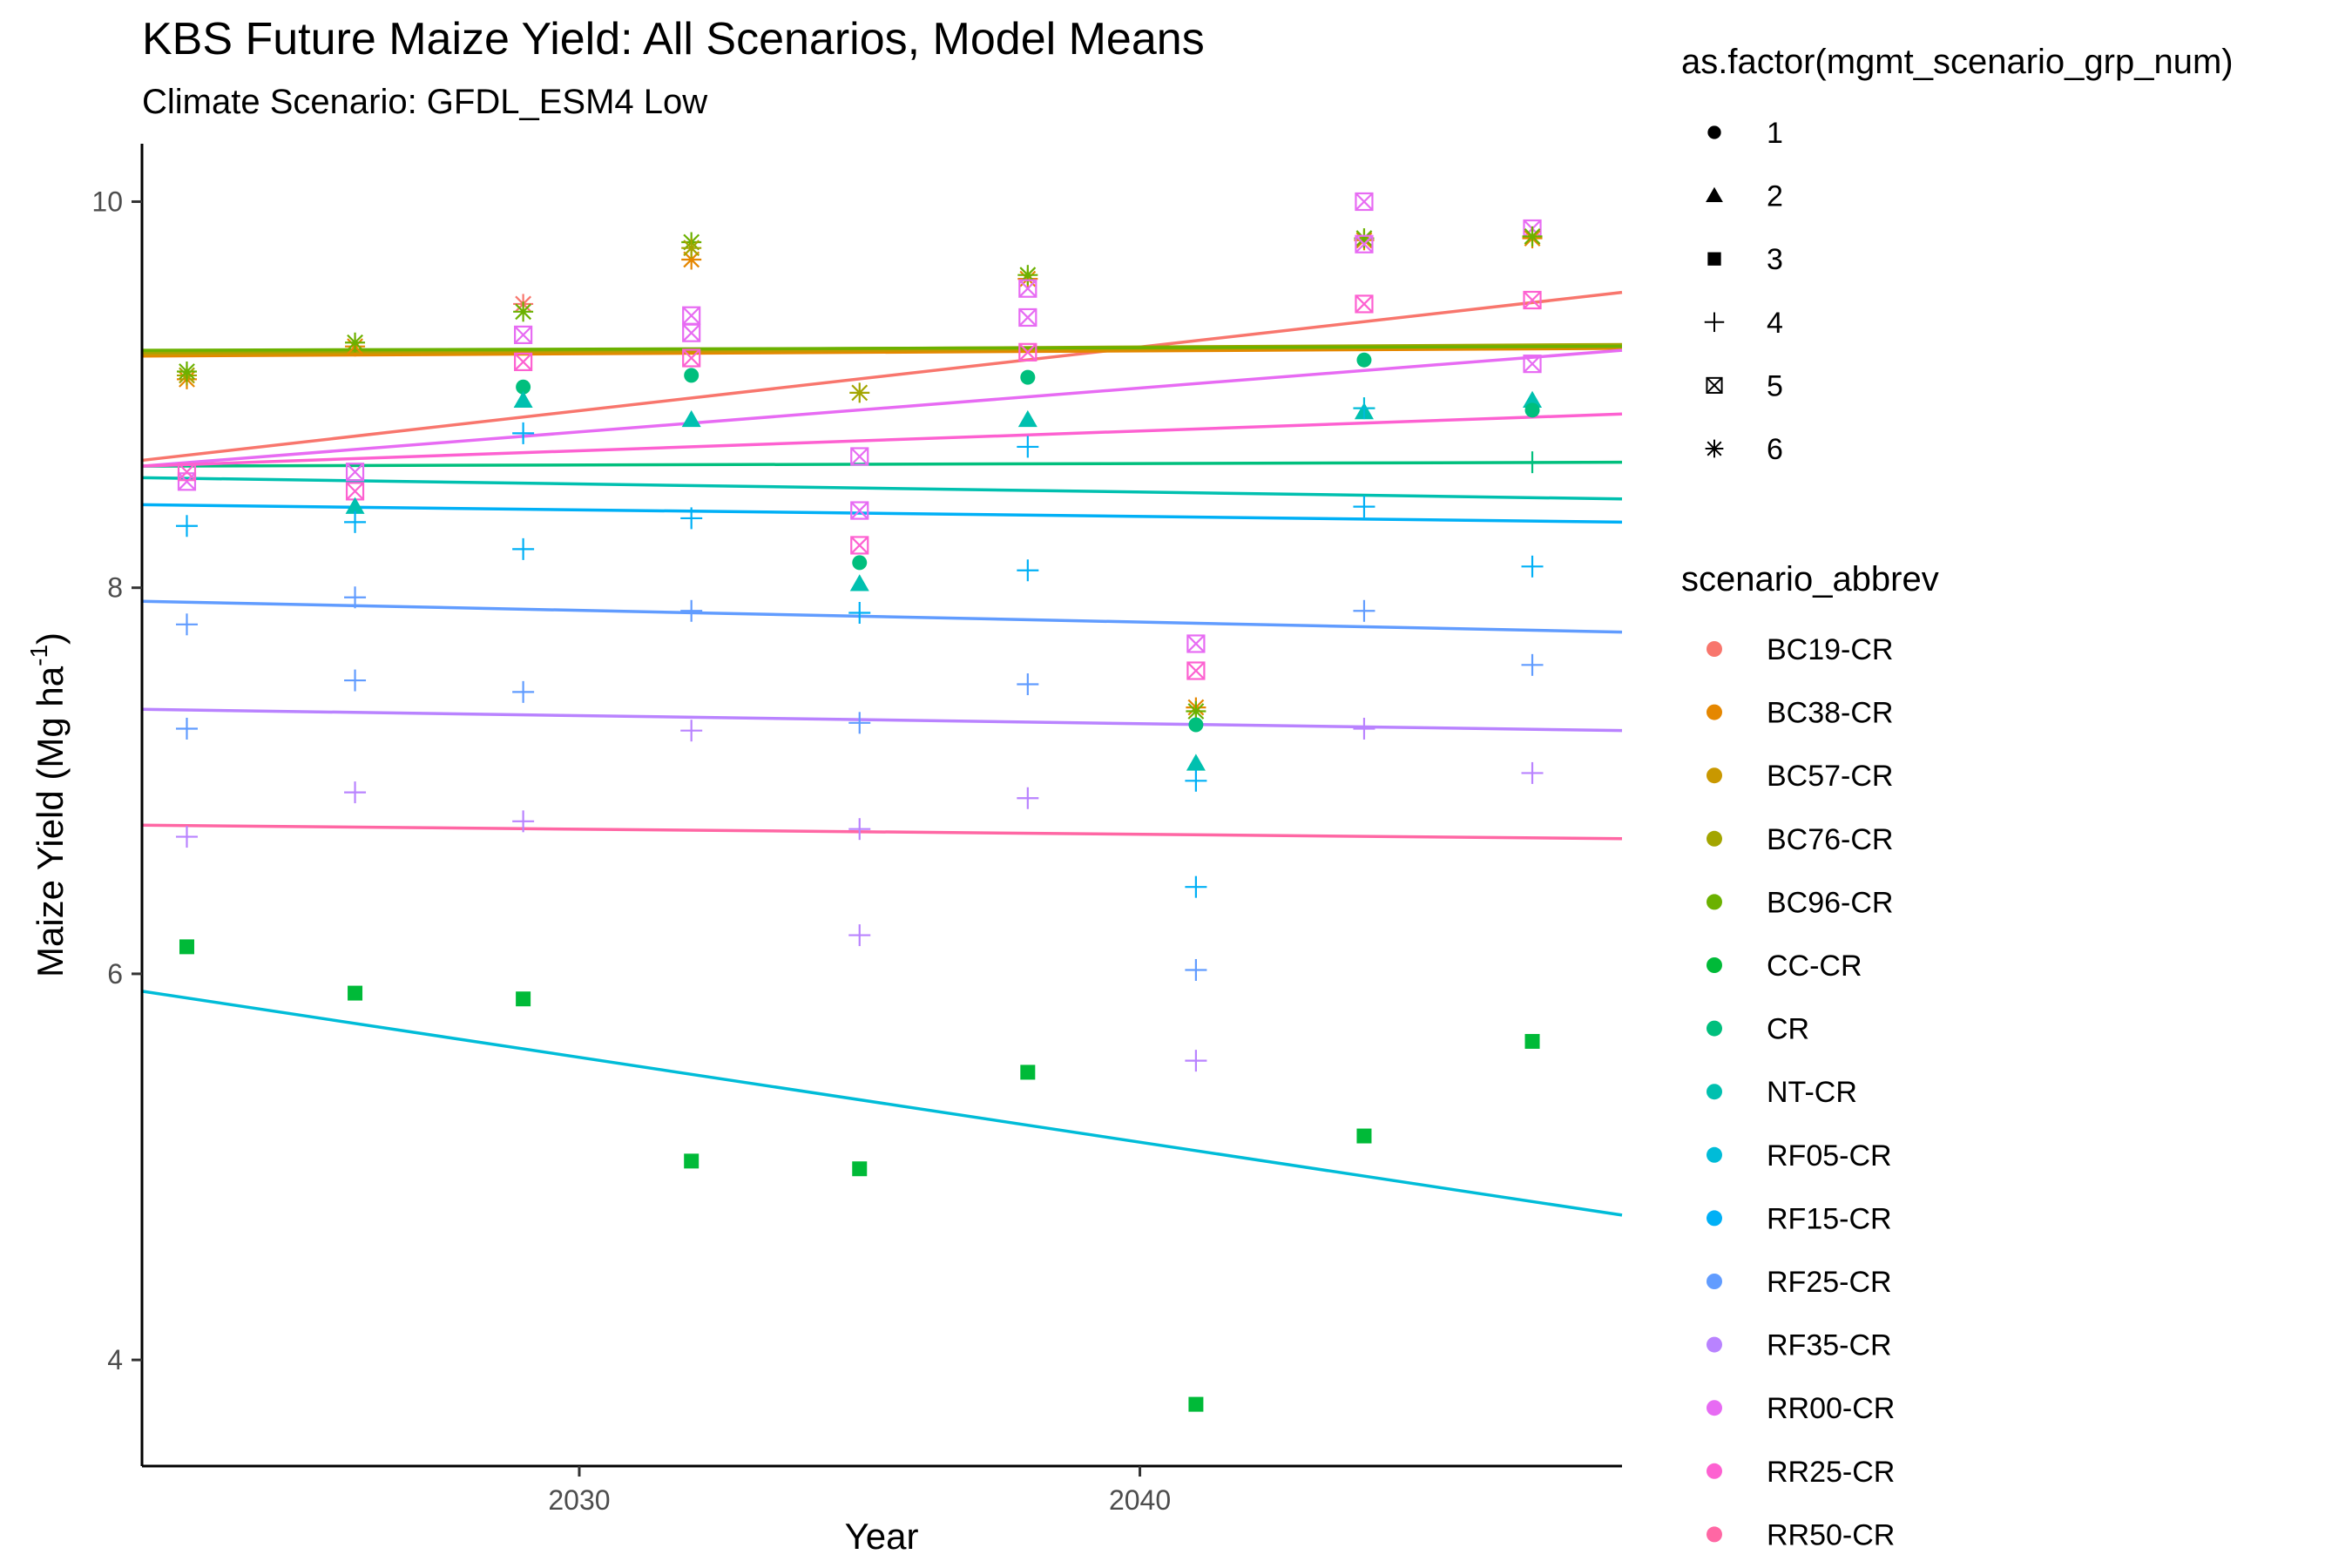 The image size is (2352, 1568). What do you see at coordinates (1814, 966) in the screenshot?
I see `color-legend-label: CC-CR` at bounding box center [1814, 966].